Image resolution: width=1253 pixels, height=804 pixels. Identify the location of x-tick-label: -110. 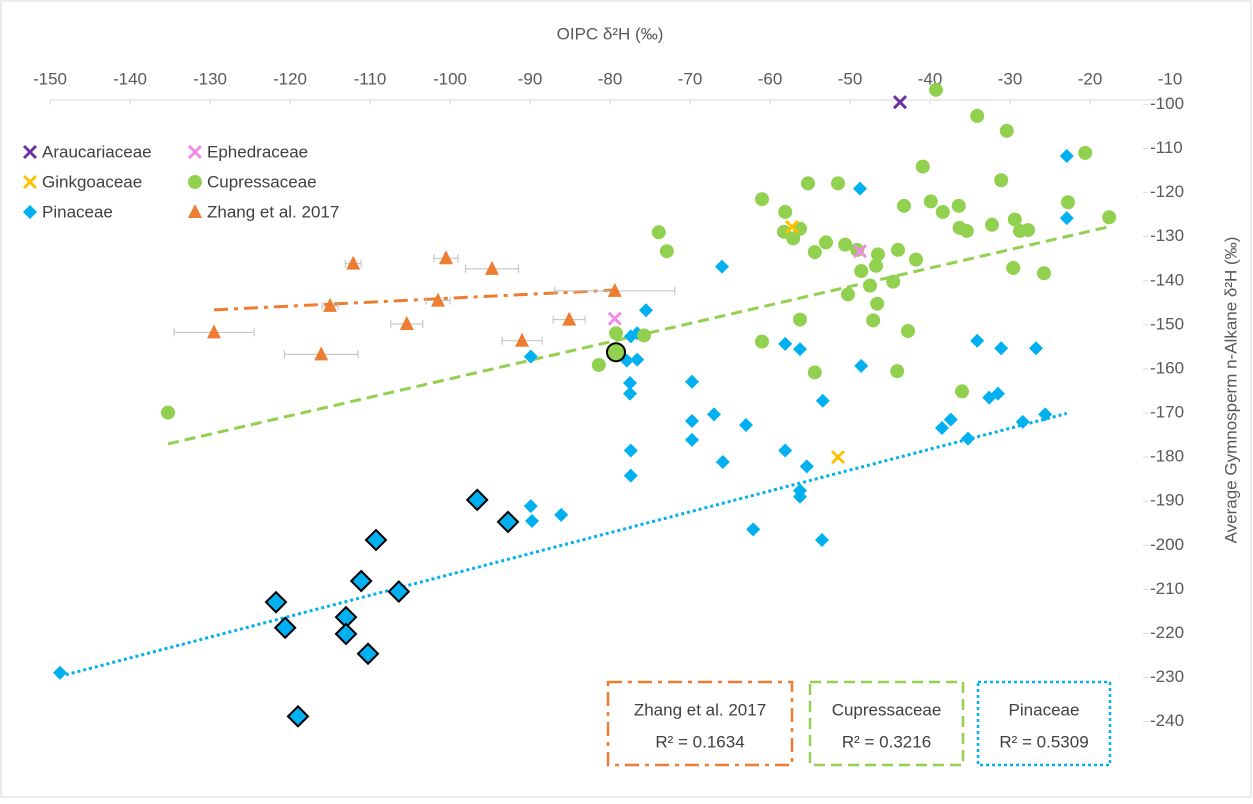
(370, 78).